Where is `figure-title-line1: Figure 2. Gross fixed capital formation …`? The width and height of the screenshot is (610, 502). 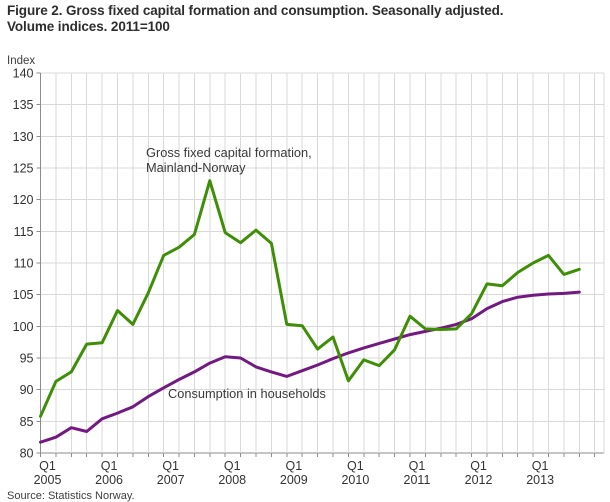
figure-title-line1: Figure 2. Gross fixed capital formation … is located at coordinates (255, 10).